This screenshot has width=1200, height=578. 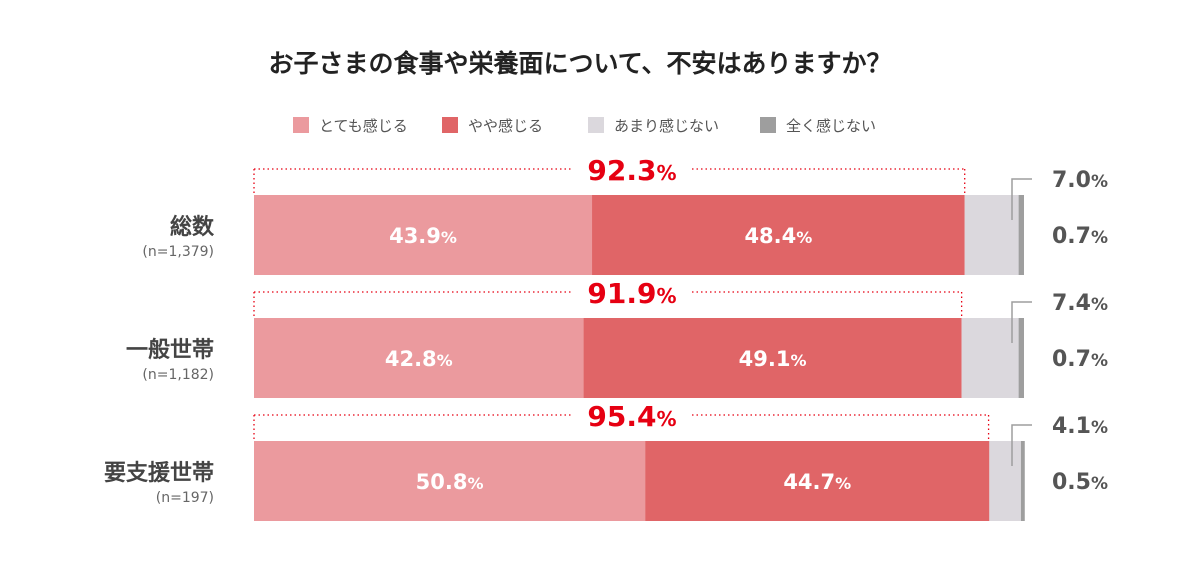 I want to click on legend: とても感じる やや感じる あまり感じない 全く感じない, so click(x=584, y=126).